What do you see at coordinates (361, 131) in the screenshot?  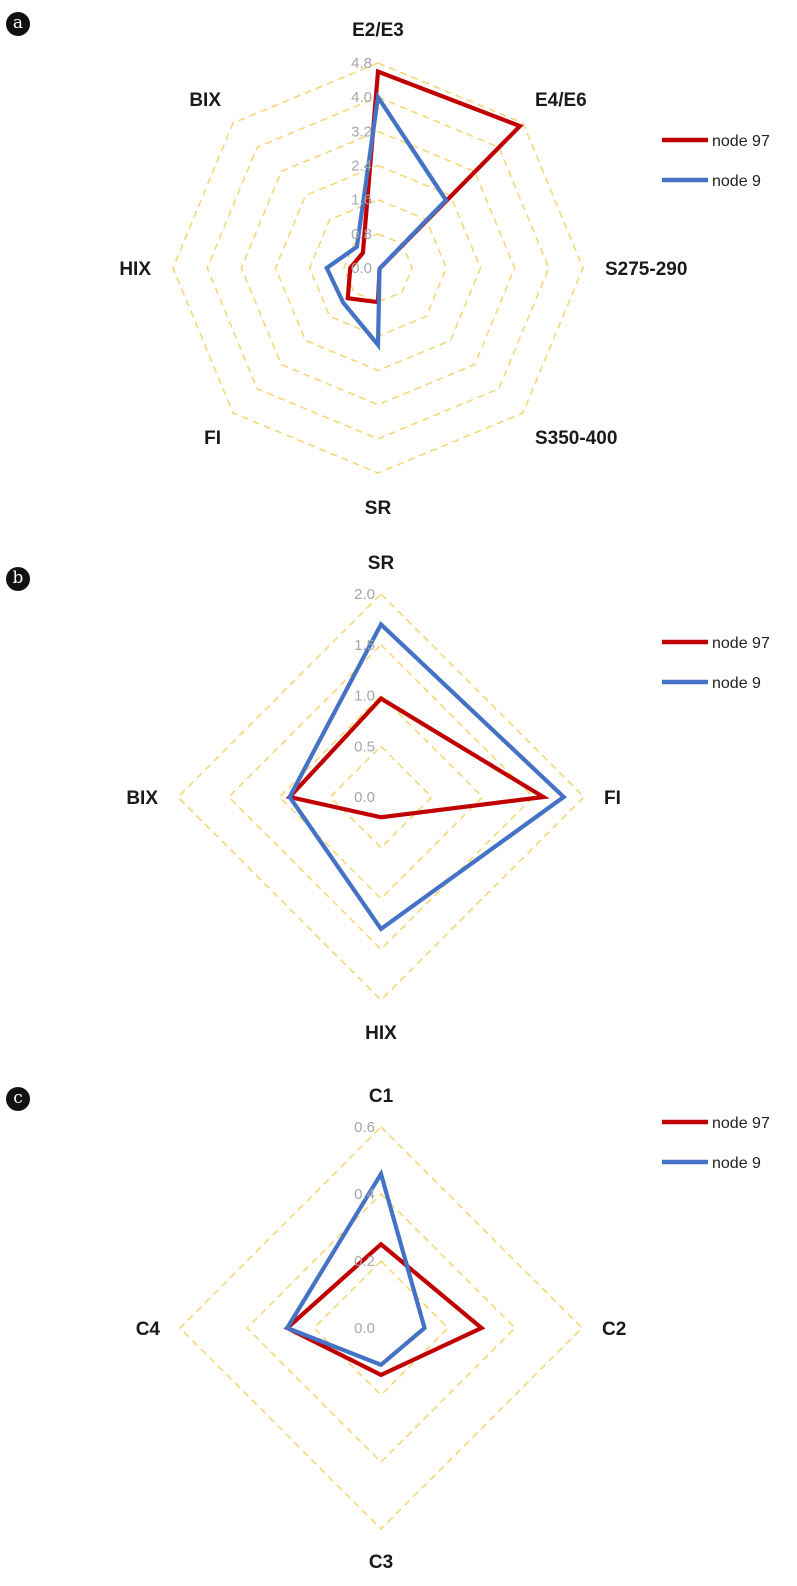 I see `tick-label: 3.2` at bounding box center [361, 131].